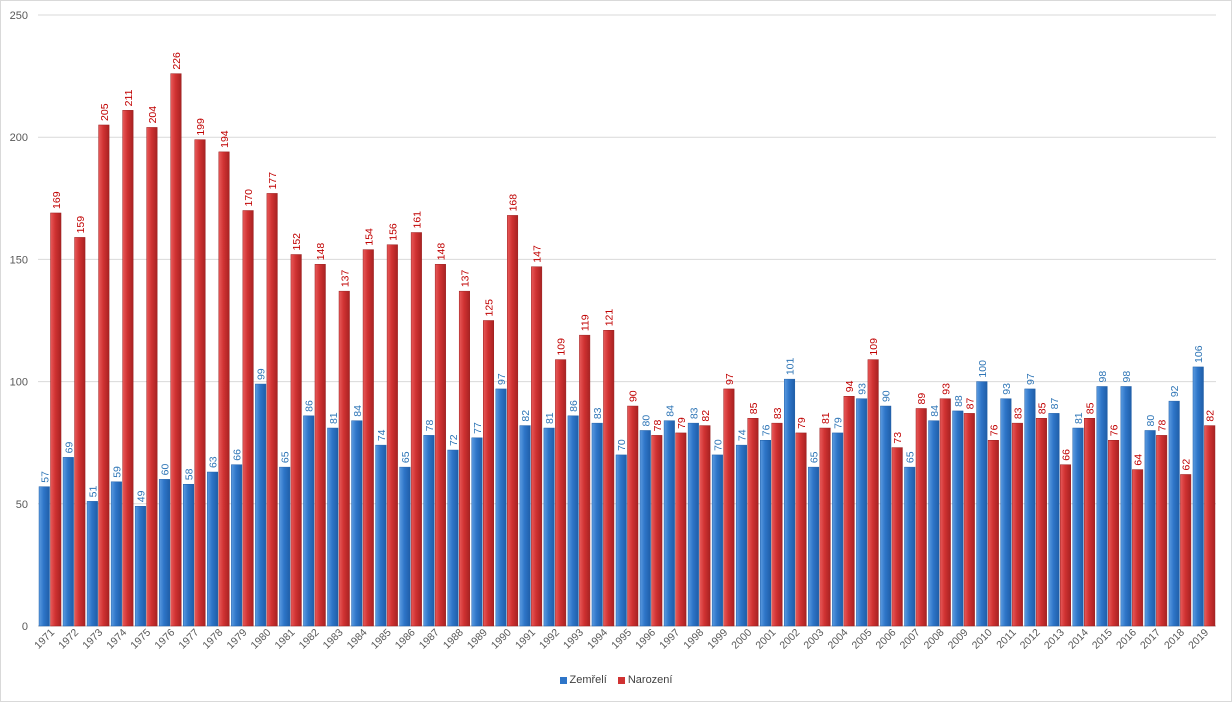  I want to click on data-label-narozeni: 156, so click(393, 232).